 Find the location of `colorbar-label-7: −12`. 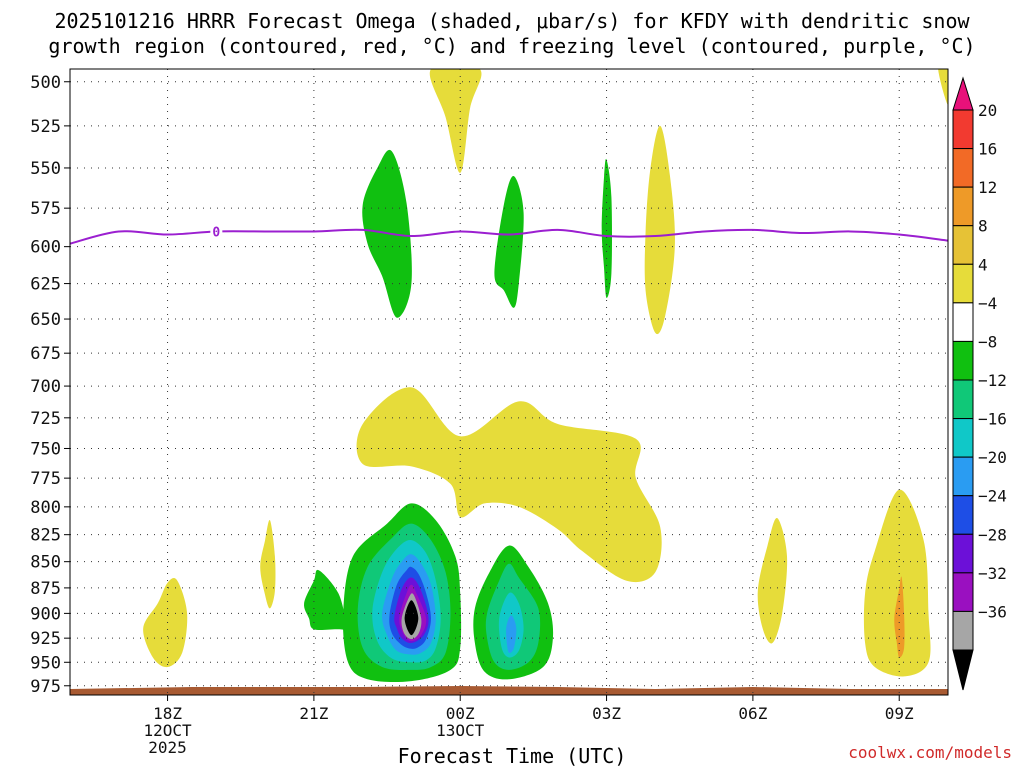

colorbar-label-7: −12 is located at coordinates (992, 380).